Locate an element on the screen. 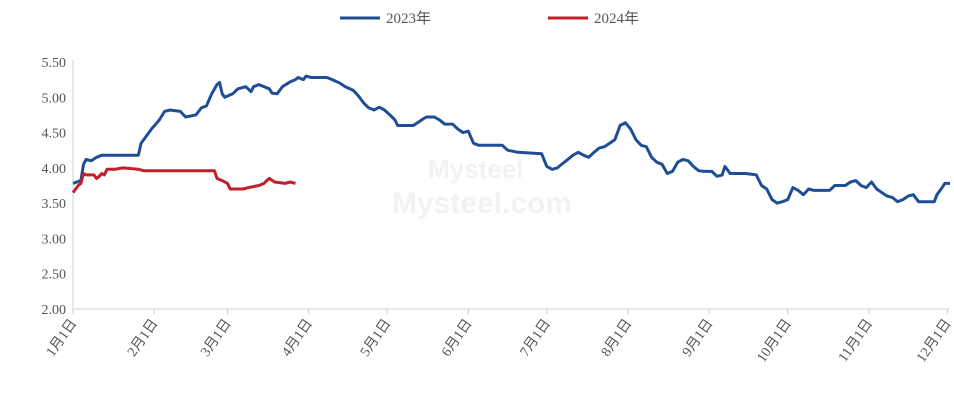 Image resolution: width=954 pixels, height=394 pixels. y-tick-label: 2.50 is located at coordinates (54, 275).